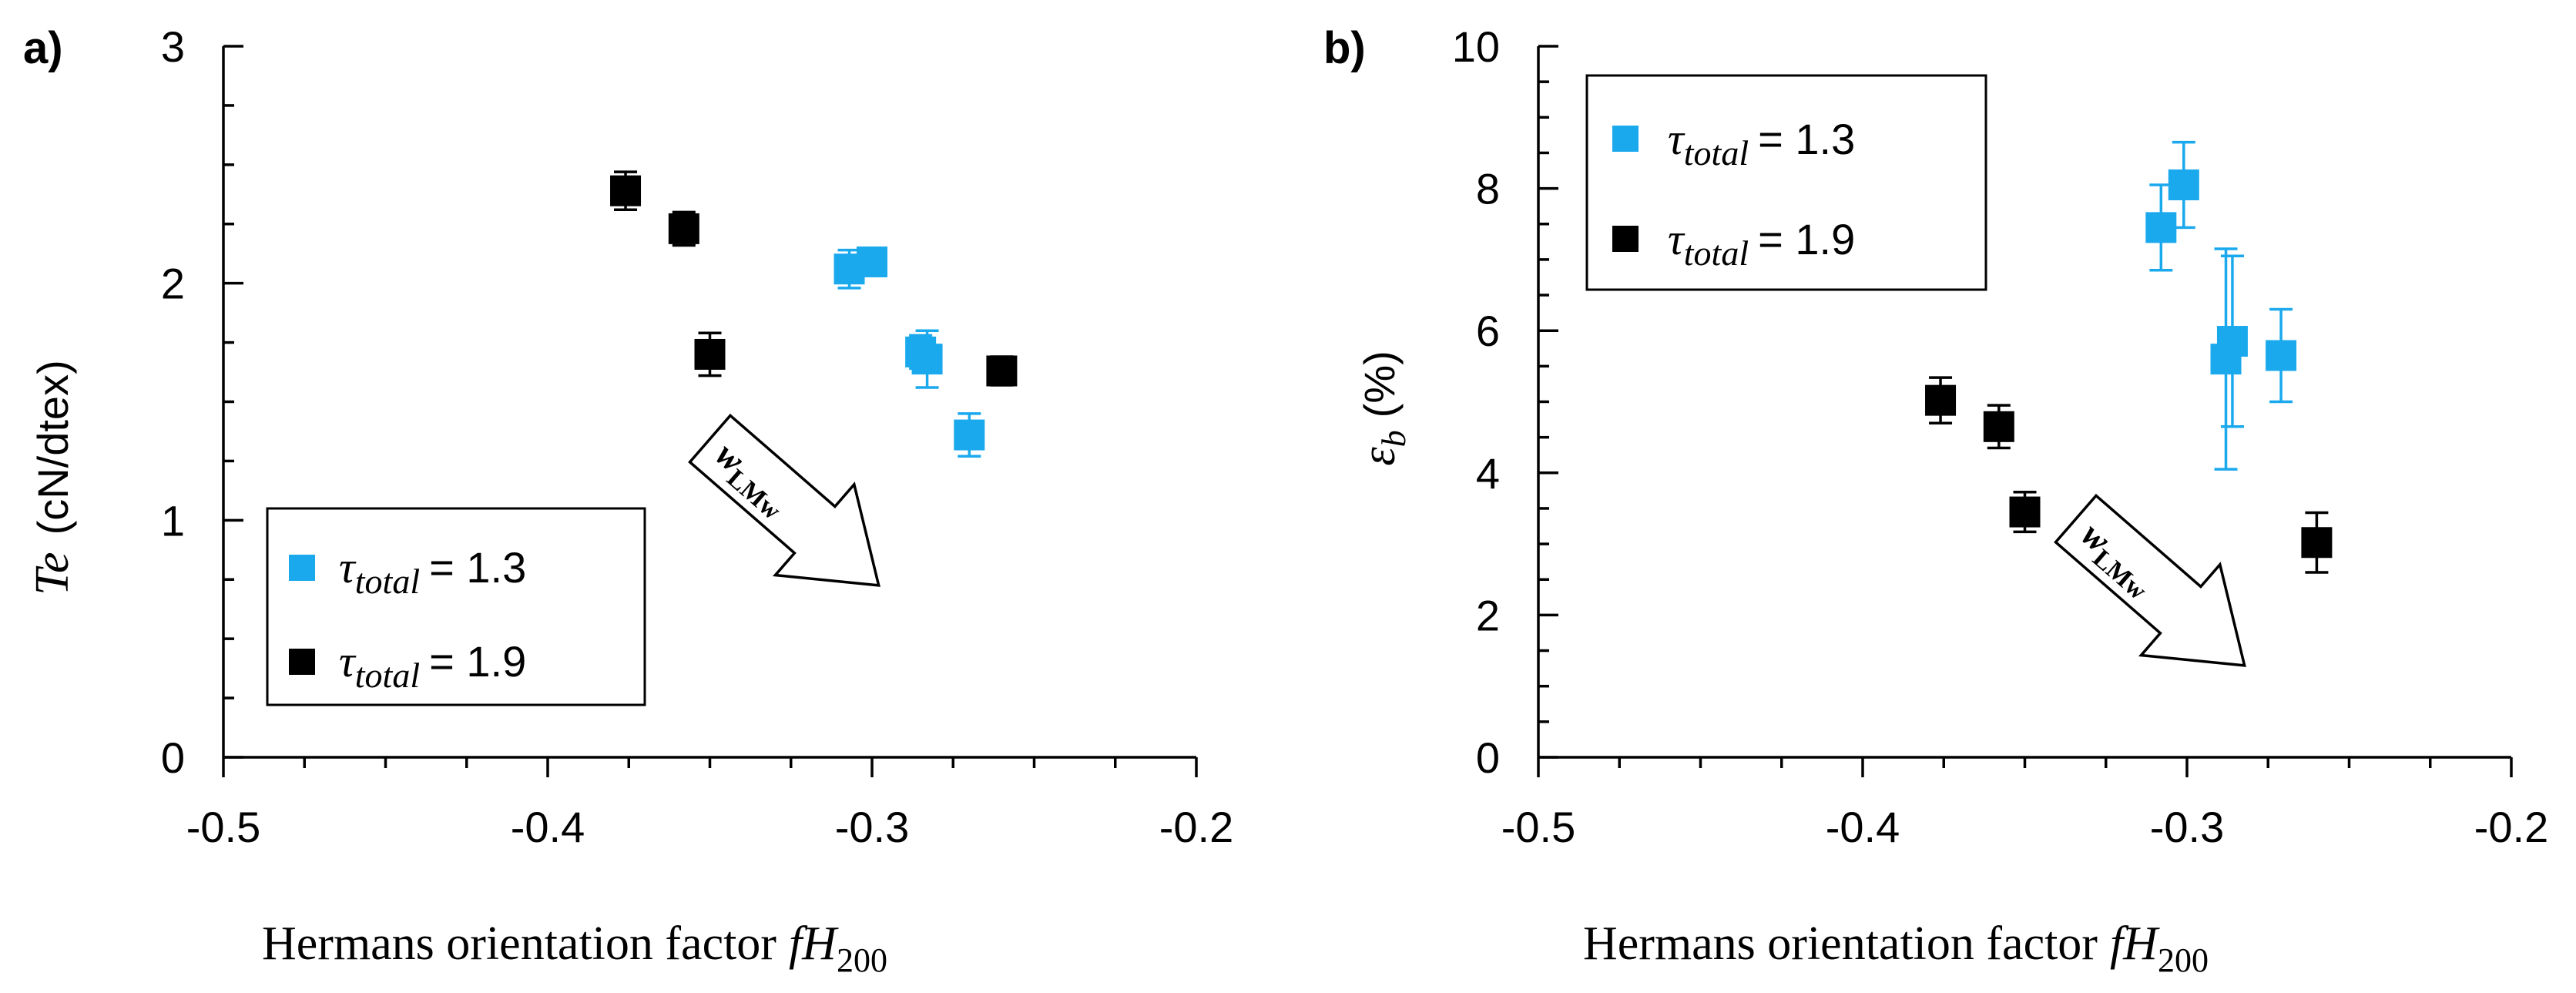 This screenshot has height=993, width=2576. I want to click on panel-a-y-unit: (cN/dtex), so click(53, 447).